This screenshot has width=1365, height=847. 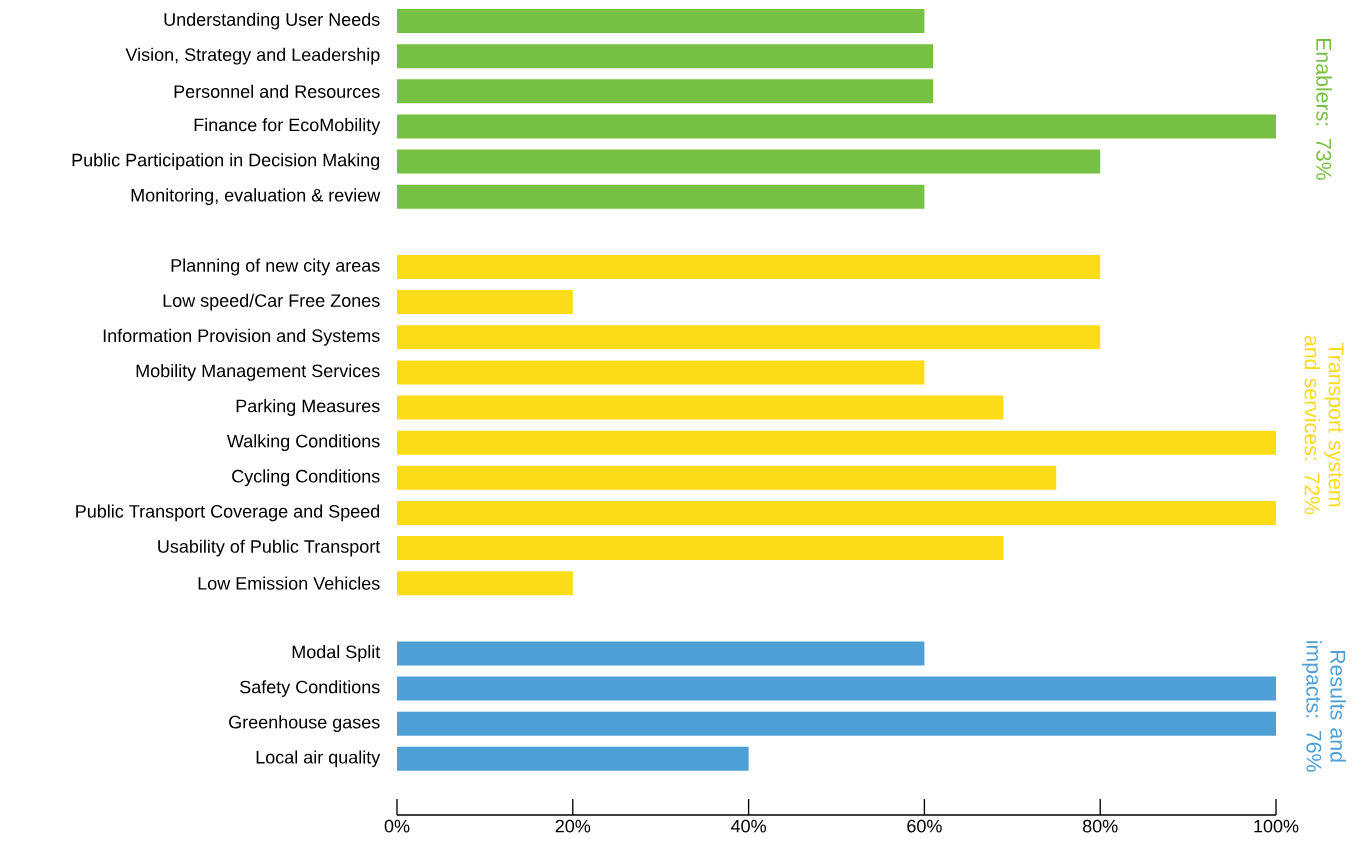 I want to click on x-tick-label: 80%, so click(x=1100, y=826).